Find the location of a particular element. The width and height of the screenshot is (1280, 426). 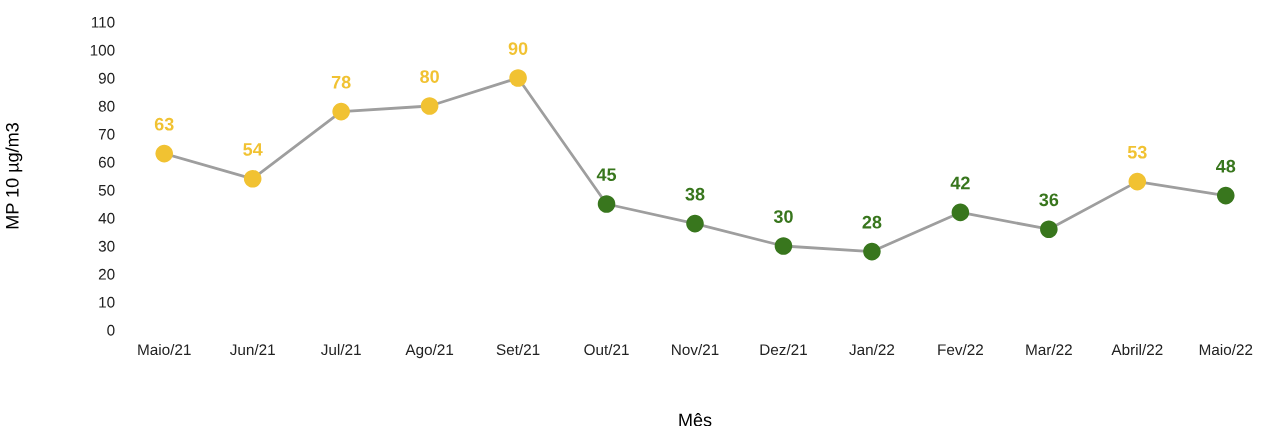

y-tick-label: 90 is located at coordinates (106, 78).